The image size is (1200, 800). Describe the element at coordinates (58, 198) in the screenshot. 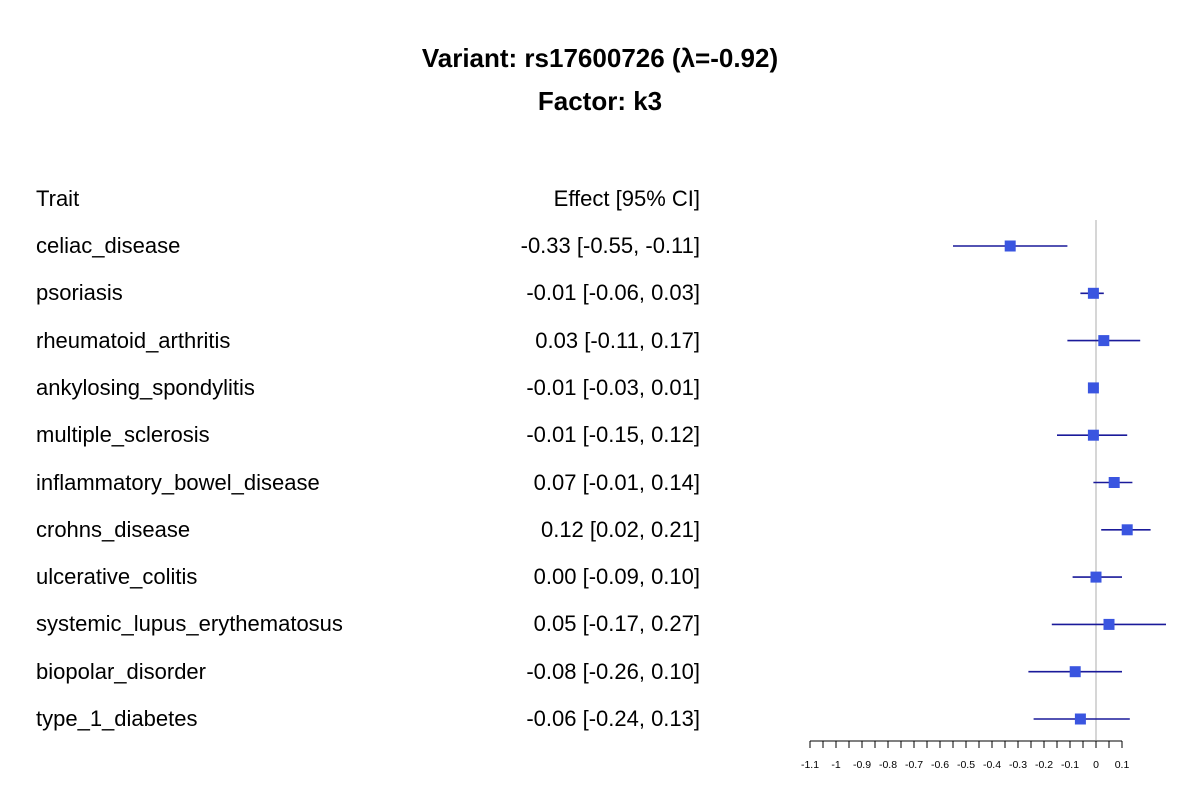

I see `trait-column-header: Trait` at that location.